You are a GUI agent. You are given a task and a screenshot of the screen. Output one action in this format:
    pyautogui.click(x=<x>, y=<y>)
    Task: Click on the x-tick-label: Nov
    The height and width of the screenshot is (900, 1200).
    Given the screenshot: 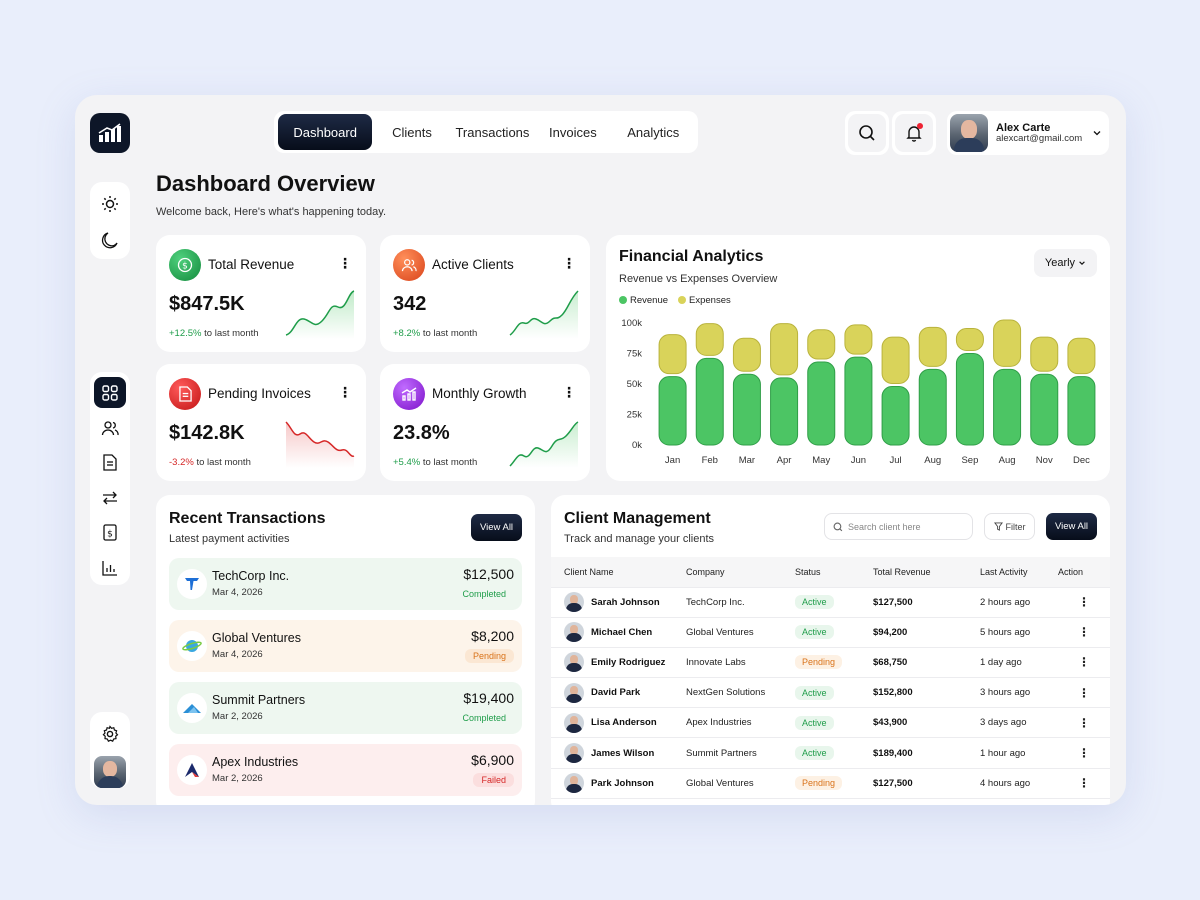 What is the action you would take?
    pyautogui.click(x=1044, y=460)
    